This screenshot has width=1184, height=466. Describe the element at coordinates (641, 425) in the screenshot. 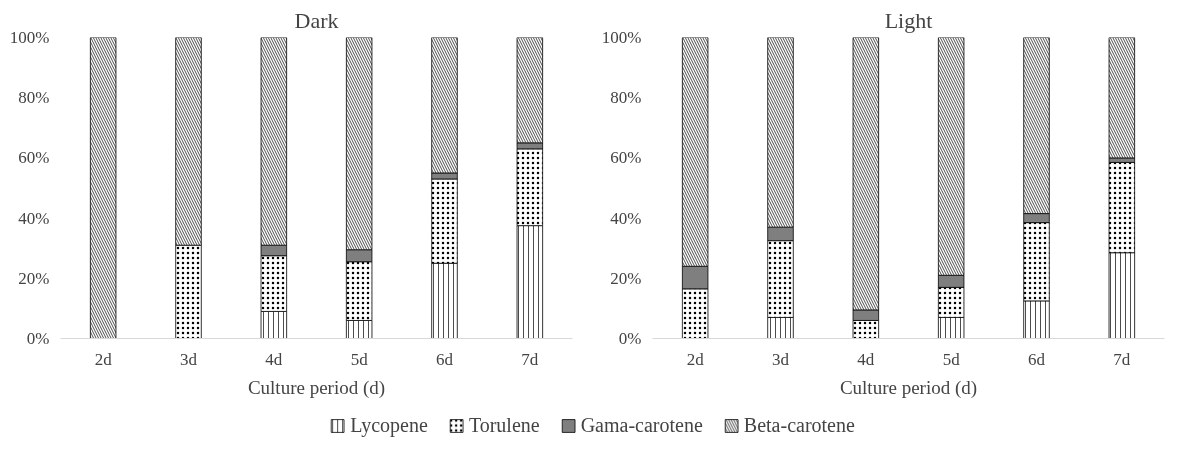

I see `legend-label: Gama-carotene` at that location.